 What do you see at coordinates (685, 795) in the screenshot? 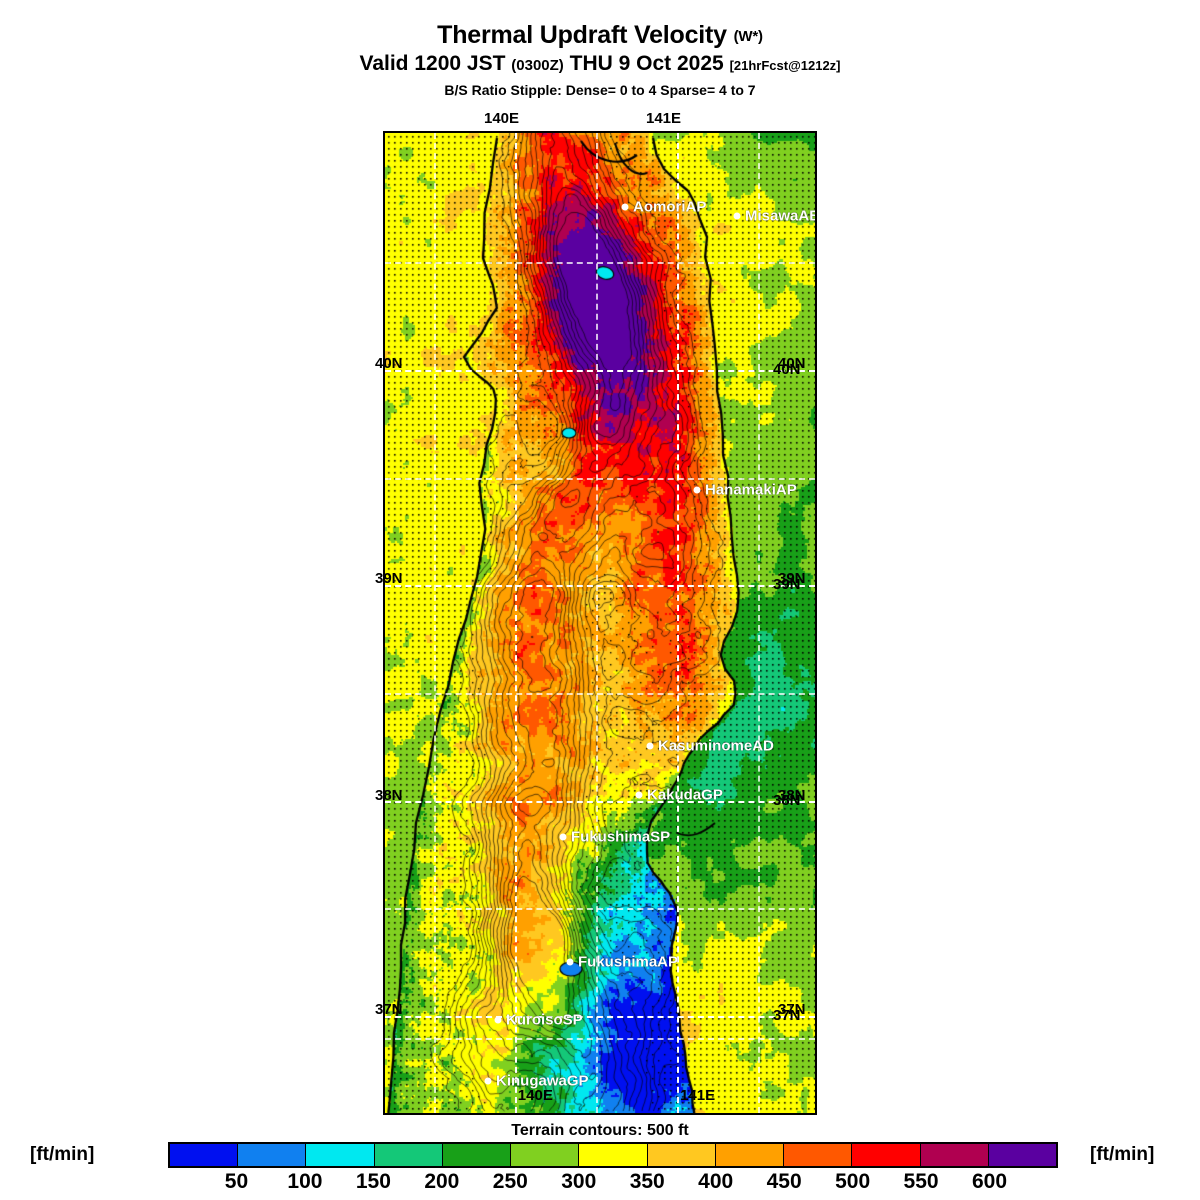
I see `station-label-KakudaGP: KakudaGP` at bounding box center [685, 795].